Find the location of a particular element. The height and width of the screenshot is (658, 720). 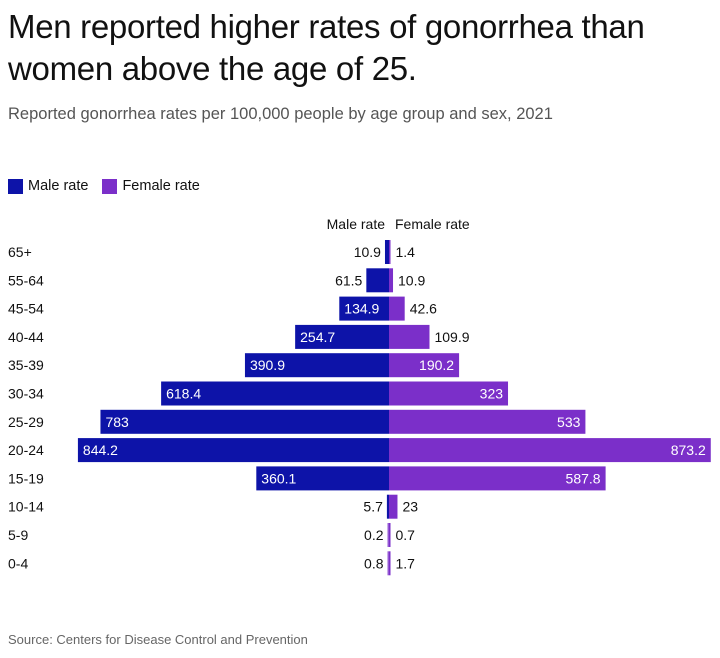

legend-item-female: Female rate is located at coordinates (151, 186).